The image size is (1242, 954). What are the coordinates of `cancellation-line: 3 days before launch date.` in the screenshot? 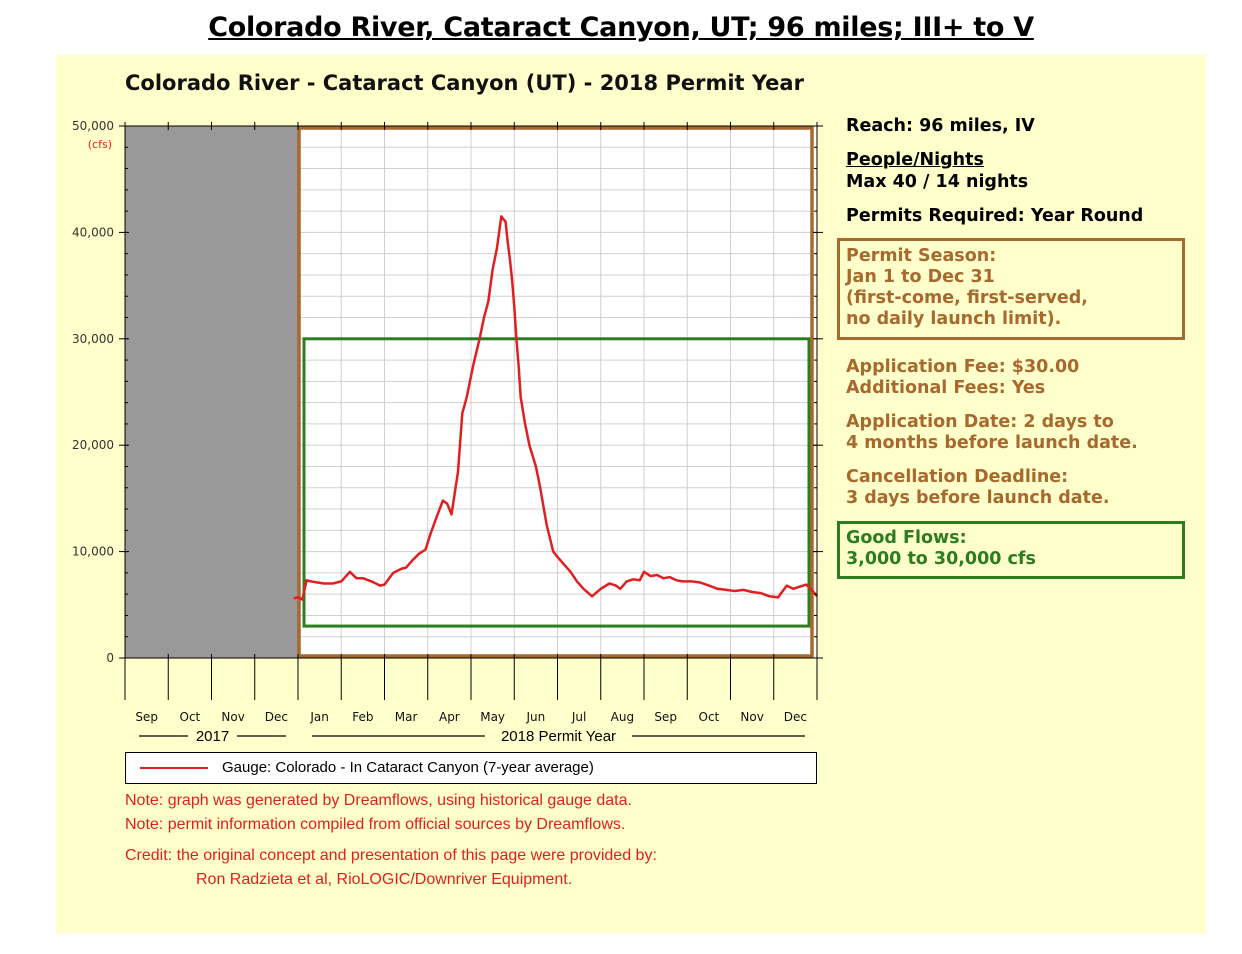 It's located at (978, 498).